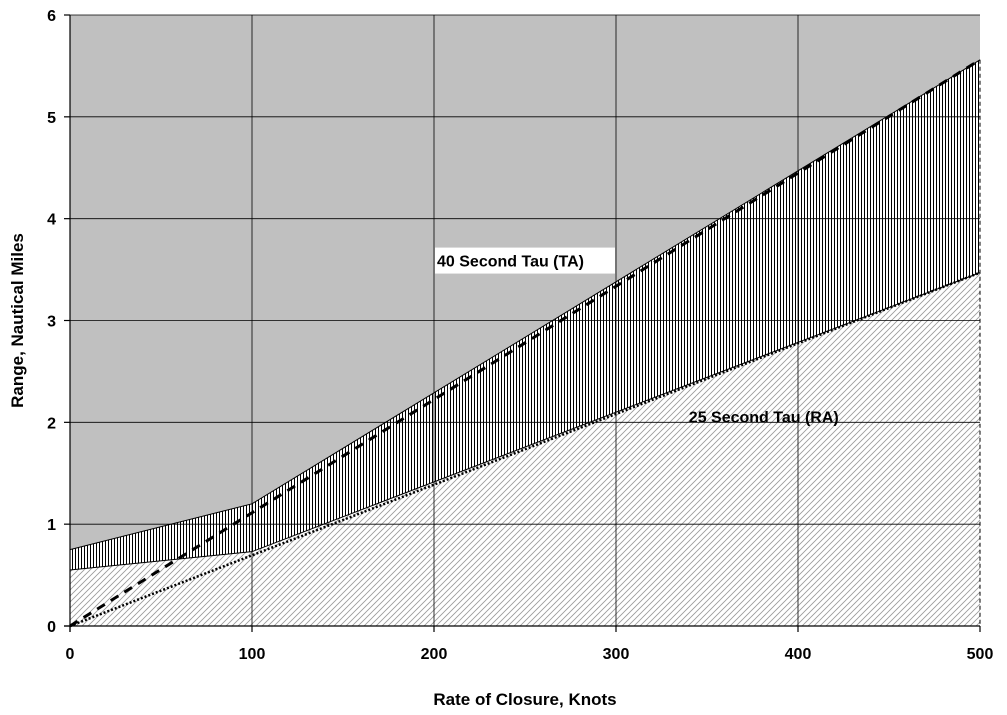 This screenshot has height=715, width=1007. Describe the element at coordinates (510, 262) in the screenshot. I see `ta-annotation-label: 40 Second Tau (TA)` at that location.